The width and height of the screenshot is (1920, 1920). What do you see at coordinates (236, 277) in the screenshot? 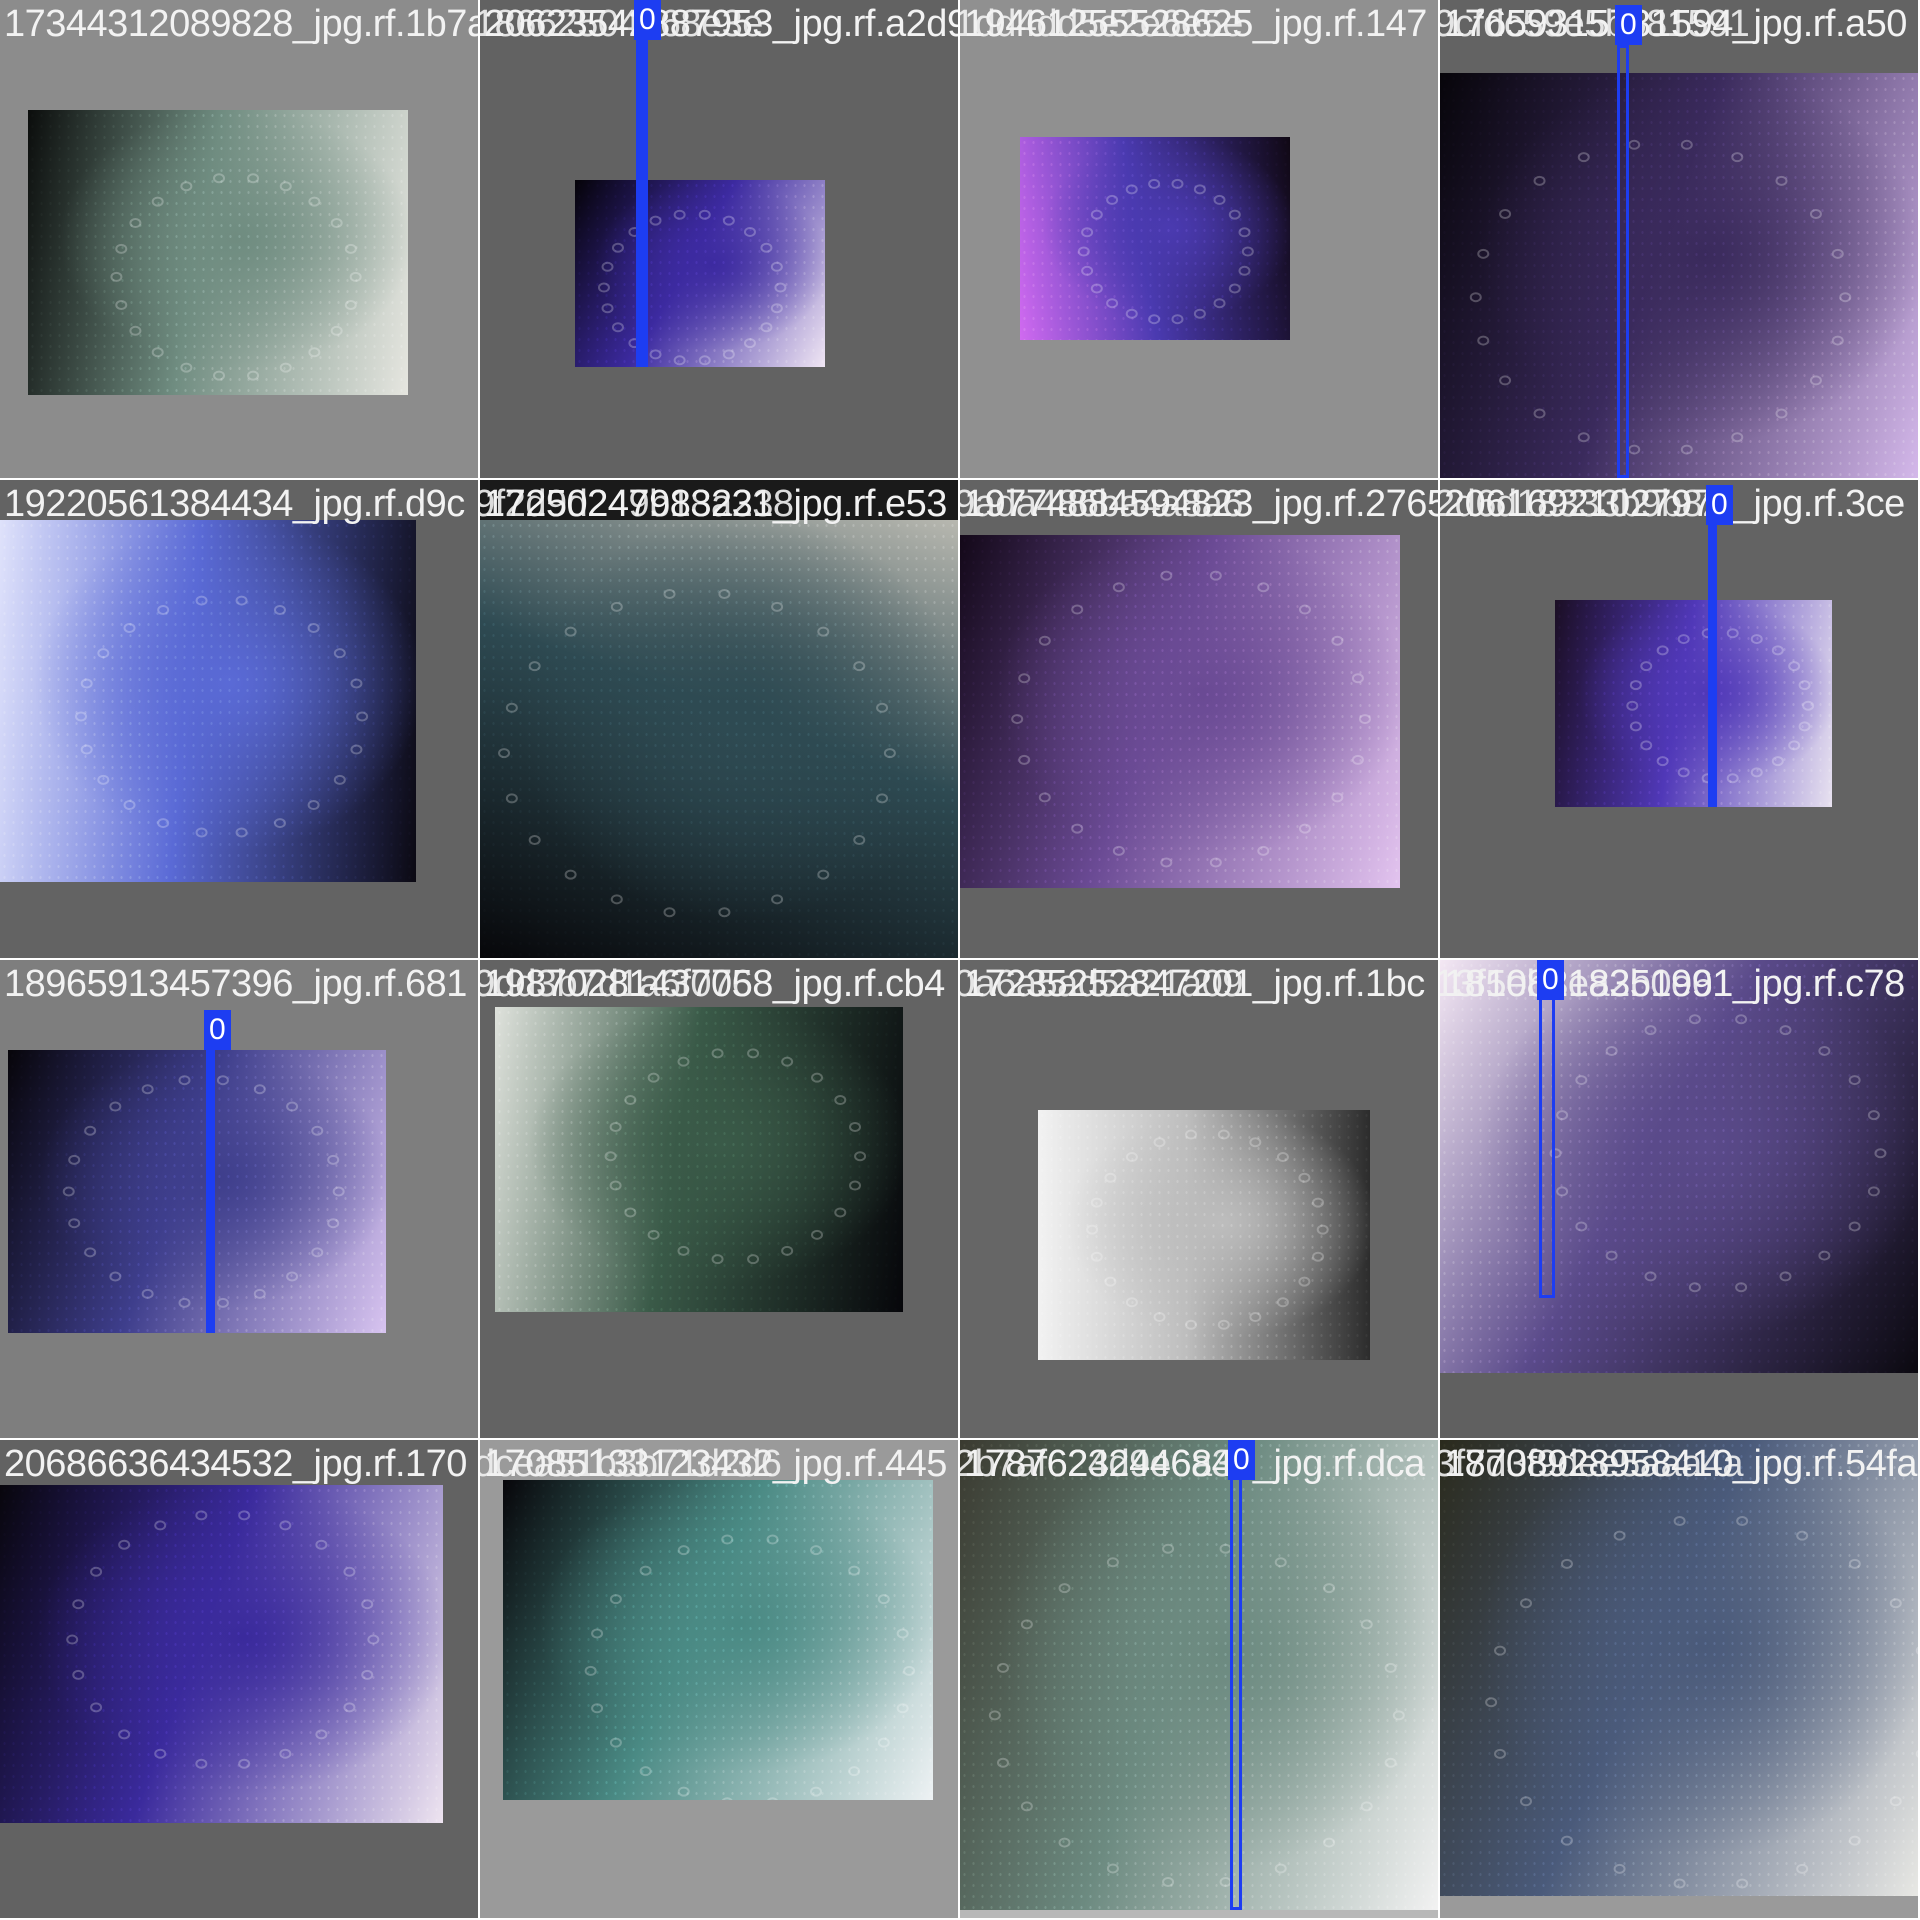
I see `emboss-pattern` at bounding box center [236, 277].